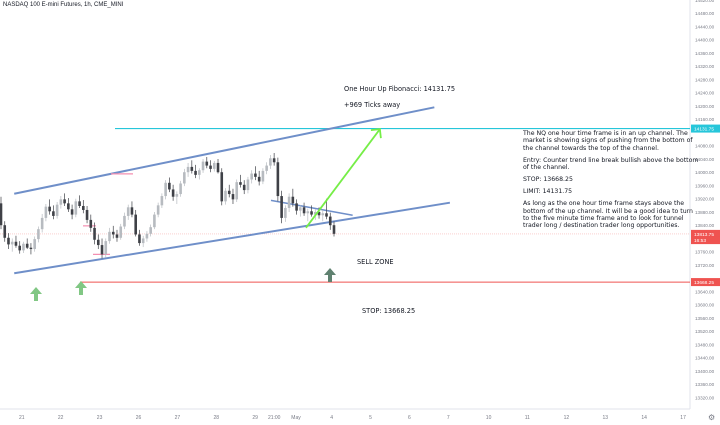  I want to click on price-tick-label: 14240.00, so click(705, 93).